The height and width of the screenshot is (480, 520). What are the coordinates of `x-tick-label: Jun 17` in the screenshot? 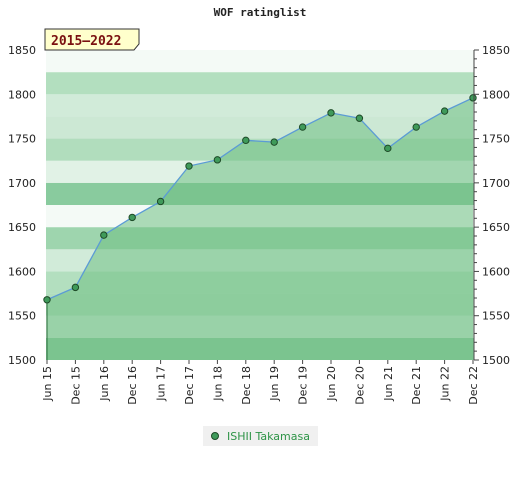 It's located at (161, 384).